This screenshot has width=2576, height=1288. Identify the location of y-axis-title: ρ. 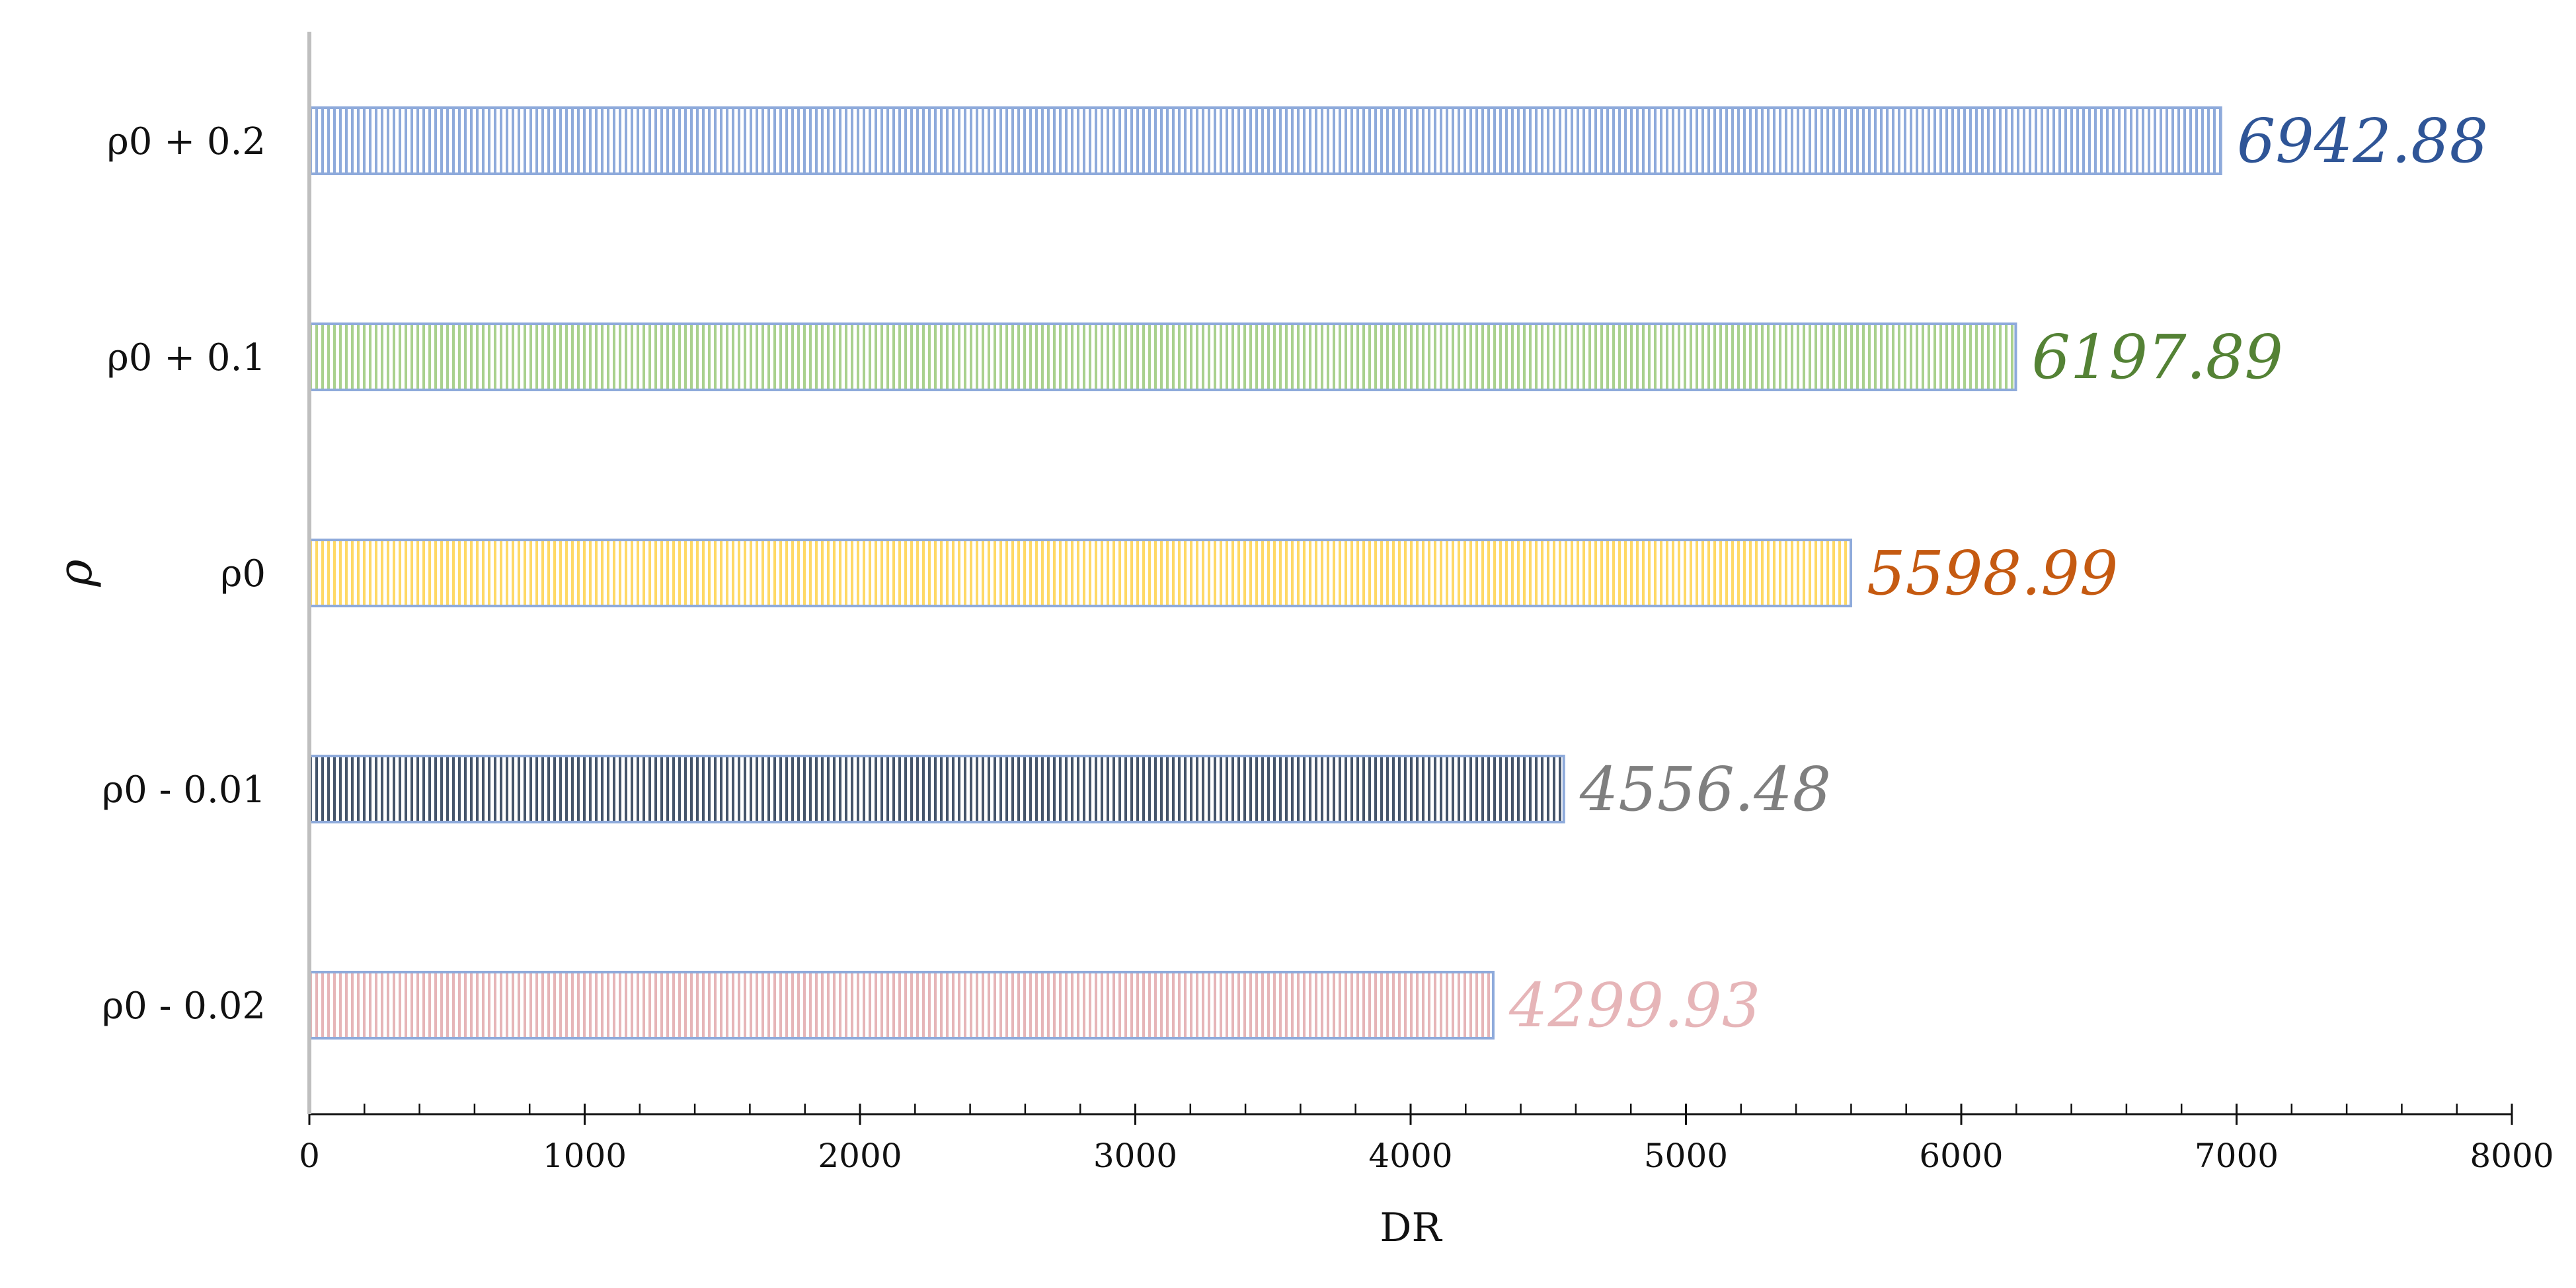
(75, 573).